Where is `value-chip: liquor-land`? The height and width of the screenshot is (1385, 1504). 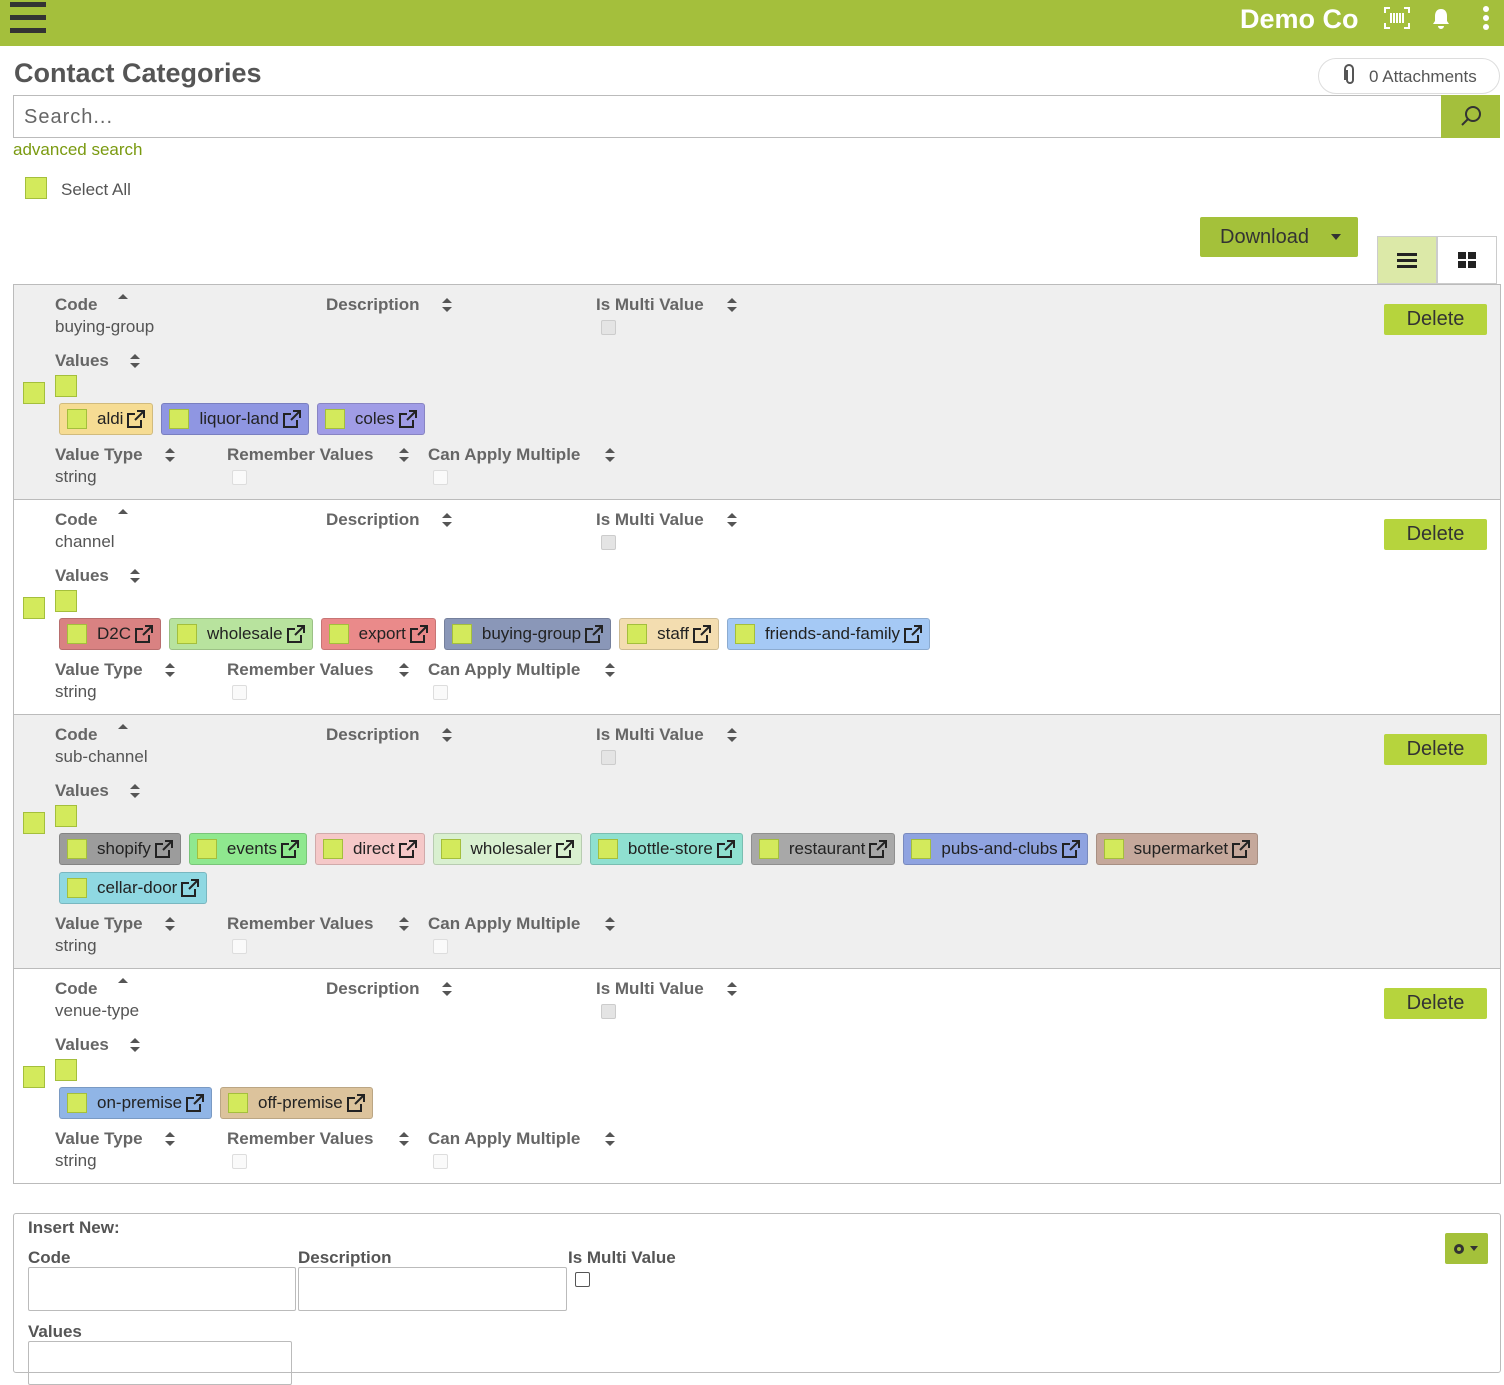
value-chip: liquor-land is located at coordinates (235, 419).